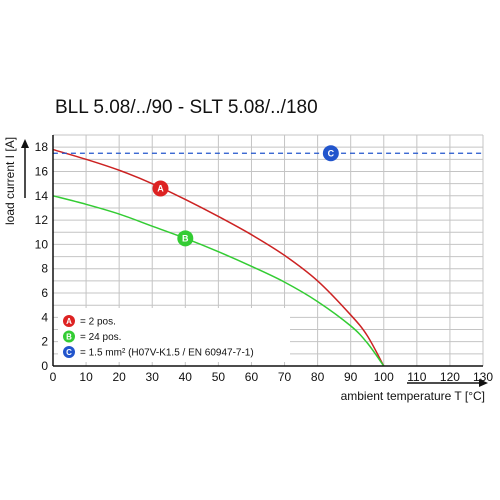  What do you see at coordinates (25, 143) in the screenshot?
I see `y-axis-arrowhead` at bounding box center [25, 143].